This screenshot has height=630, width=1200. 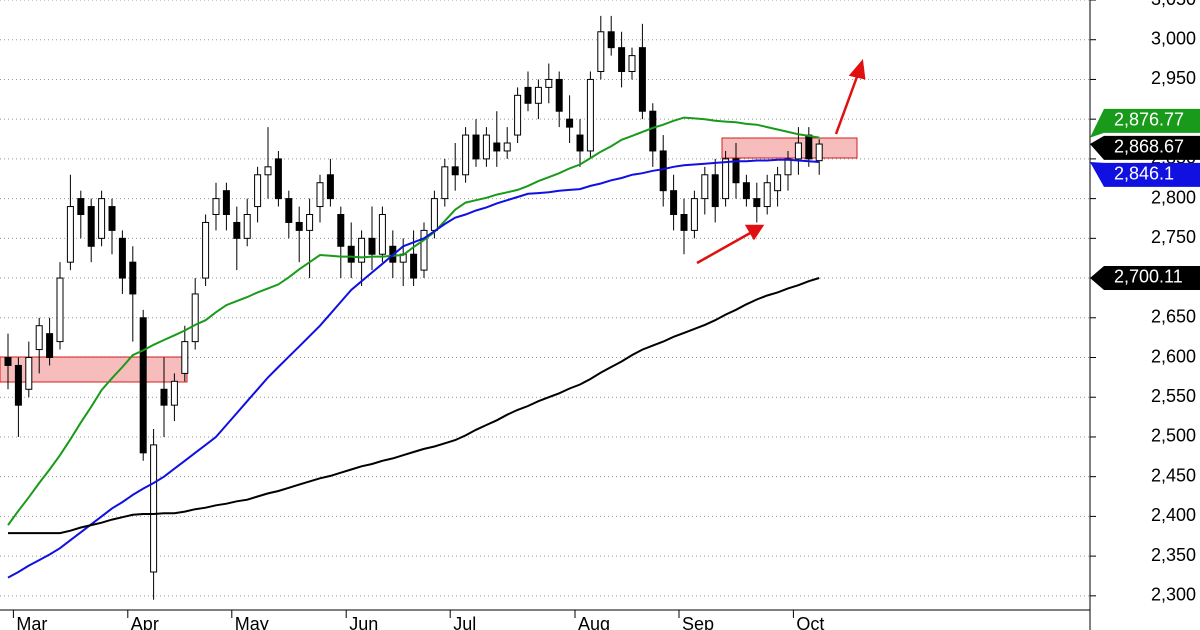 What do you see at coordinates (31, 622) in the screenshot?
I see `x-tick-label: Mar` at bounding box center [31, 622].